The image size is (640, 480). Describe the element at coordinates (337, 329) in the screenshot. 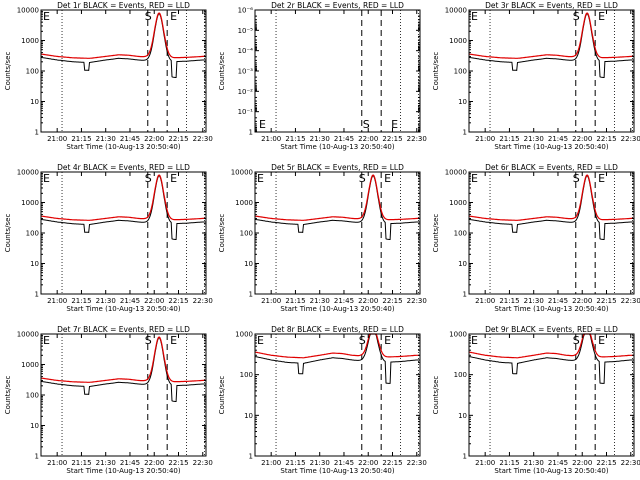

I see `panel-title: Det 8r BLACK = Events, RED = LLD` at that location.